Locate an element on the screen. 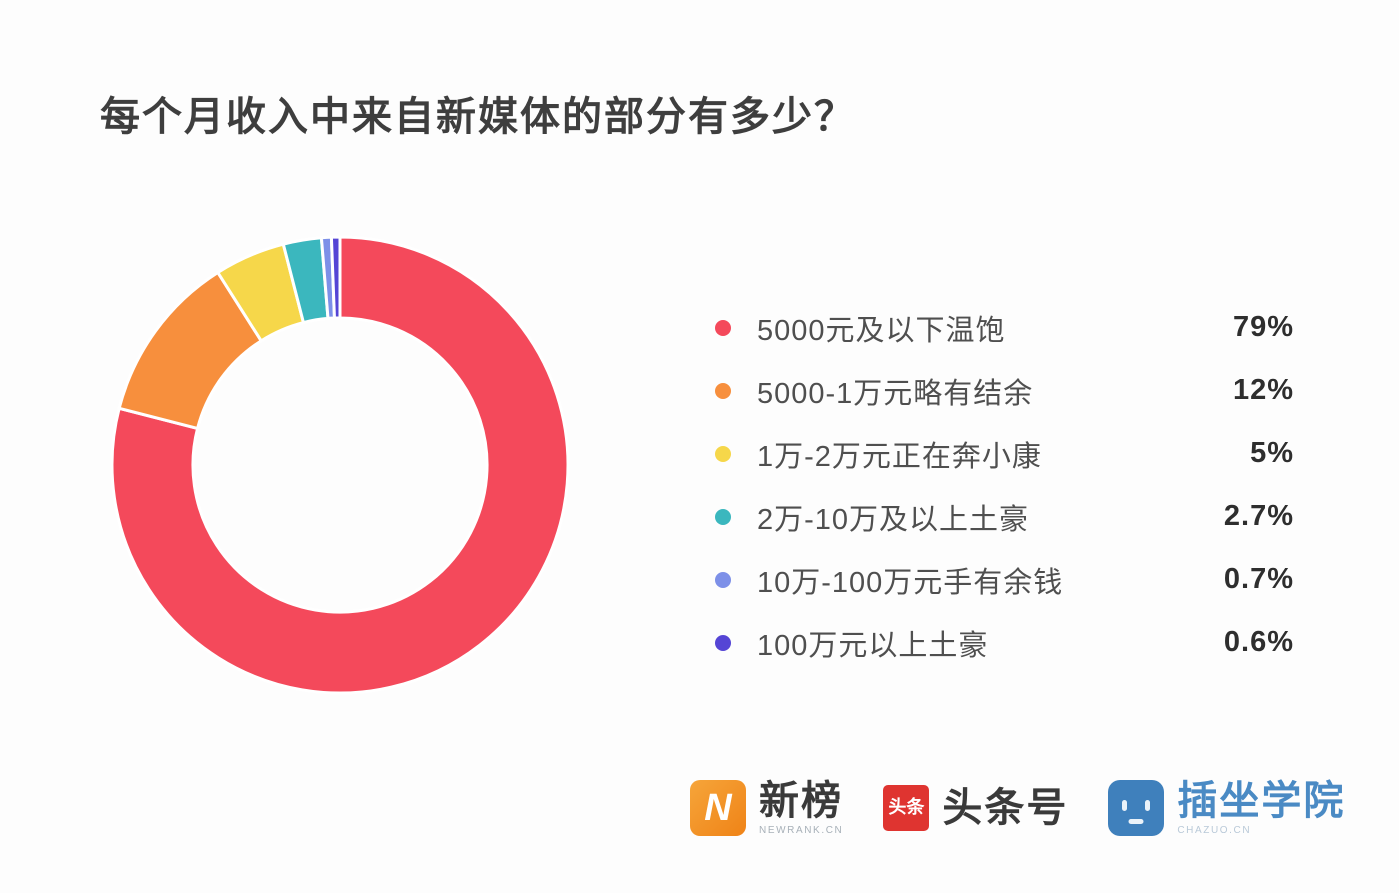 Image resolution: width=1399 pixels, height=893 pixels. toutiao-icon-text: 头条 is located at coordinates (906, 807).